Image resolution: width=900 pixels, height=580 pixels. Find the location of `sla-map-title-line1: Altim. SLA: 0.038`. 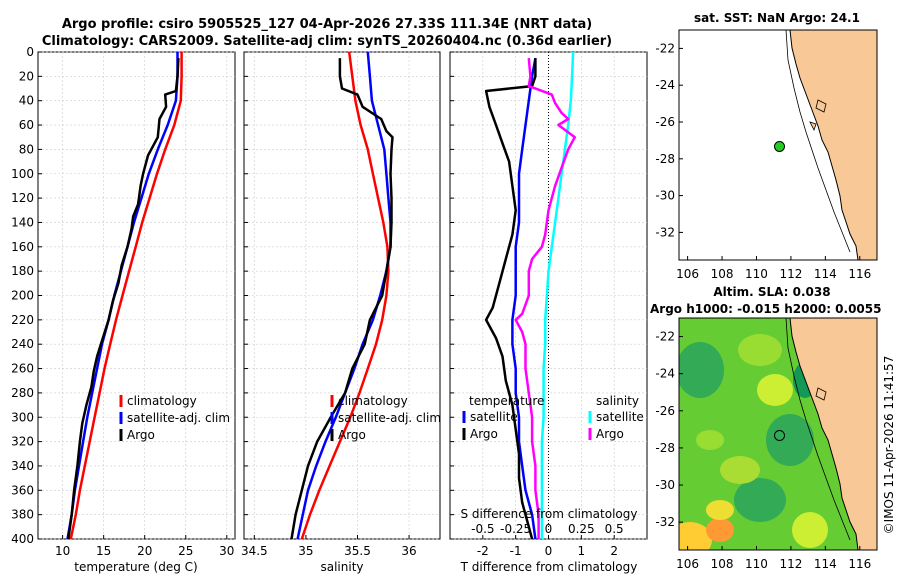

sla-map-title-line1: Altim. SLA: 0.038 is located at coordinates (771, 292).